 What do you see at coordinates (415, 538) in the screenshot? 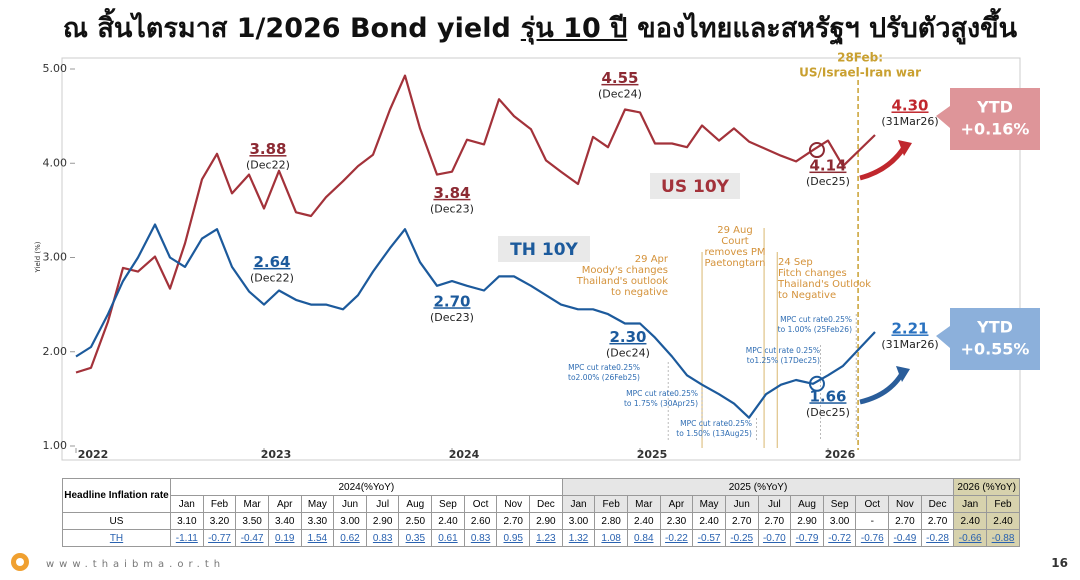
I see `table-cell: 0.35` at bounding box center [415, 538].